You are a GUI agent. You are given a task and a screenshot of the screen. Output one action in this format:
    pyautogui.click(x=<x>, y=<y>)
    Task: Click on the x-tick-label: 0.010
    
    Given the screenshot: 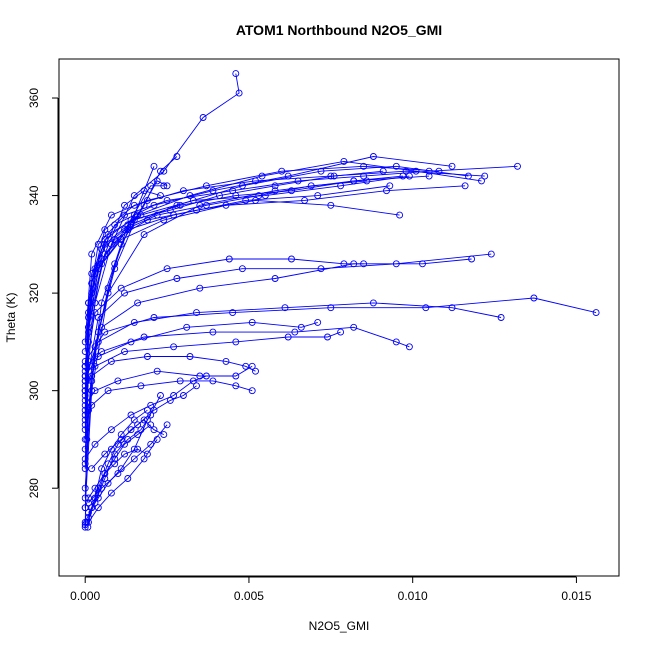 What is the action you would take?
    pyautogui.click(x=413, y=596)
    